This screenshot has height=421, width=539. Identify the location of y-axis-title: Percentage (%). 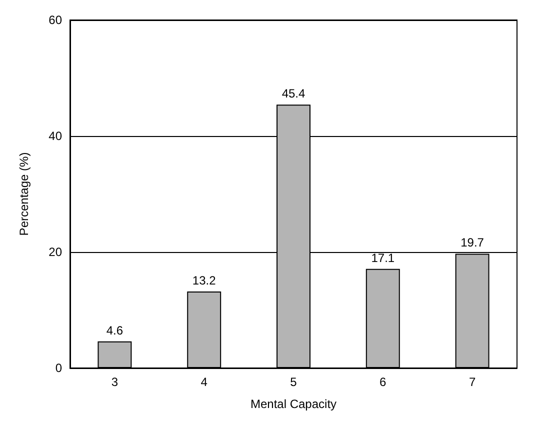
(24, 194).